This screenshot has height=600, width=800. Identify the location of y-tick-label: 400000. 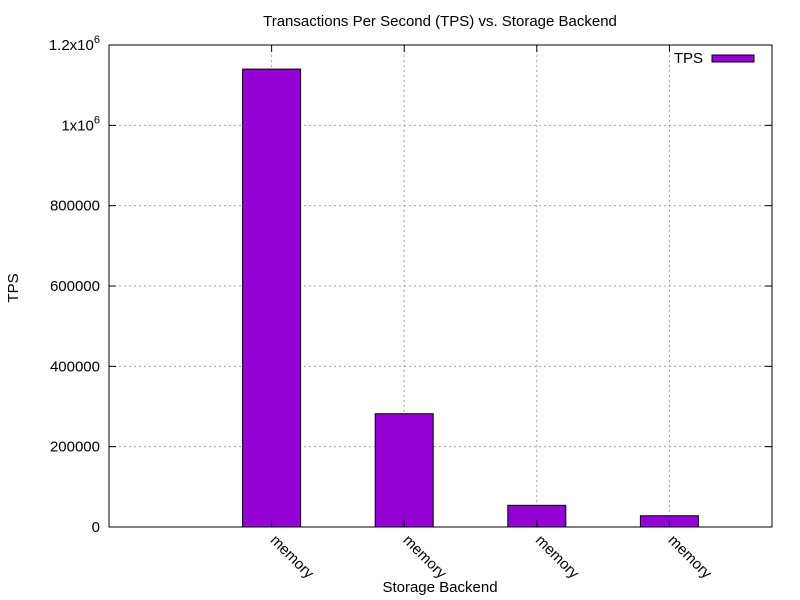
(75, 366).